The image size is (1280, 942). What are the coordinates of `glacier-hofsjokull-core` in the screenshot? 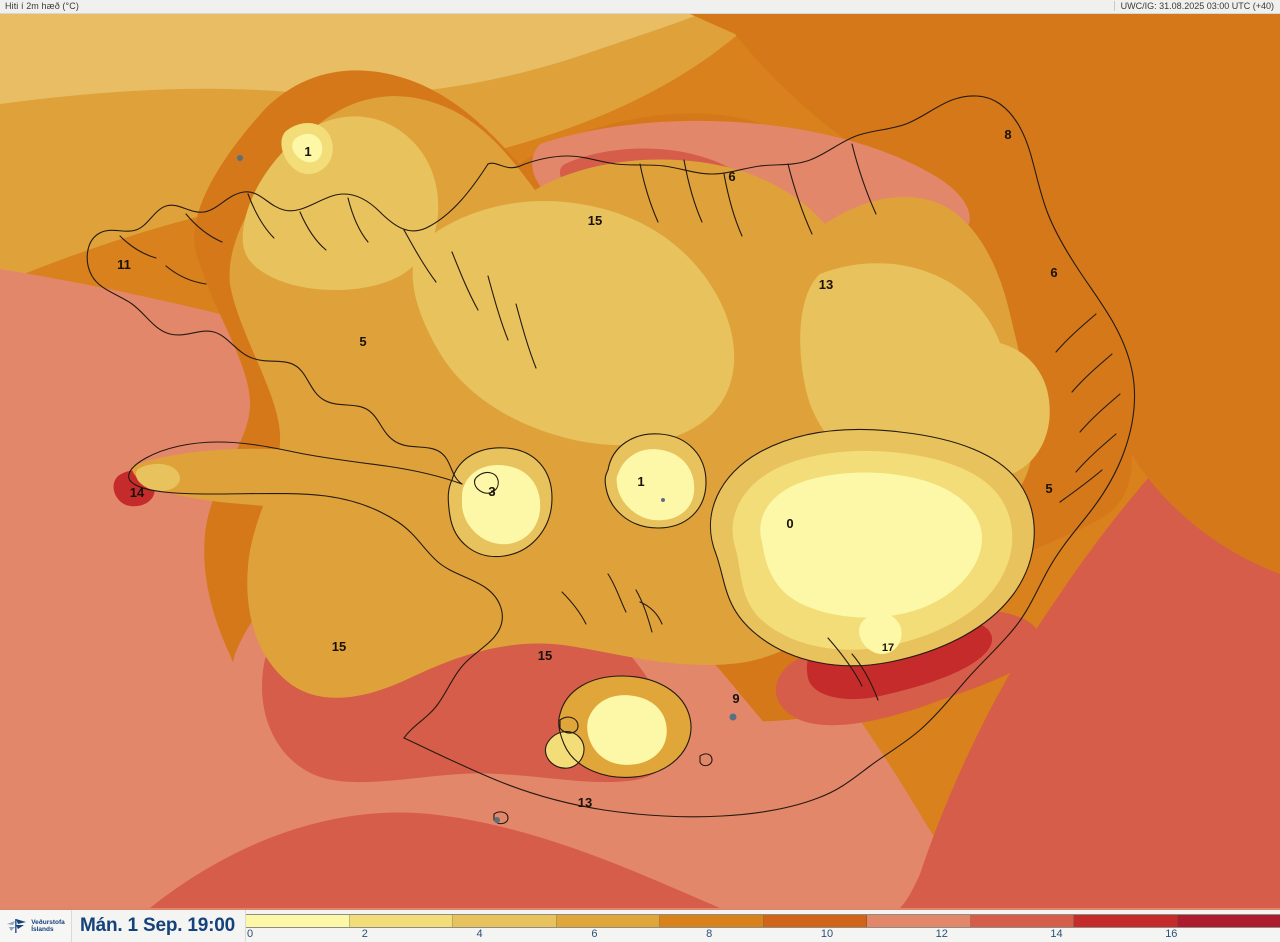 It's located at (655, 485).